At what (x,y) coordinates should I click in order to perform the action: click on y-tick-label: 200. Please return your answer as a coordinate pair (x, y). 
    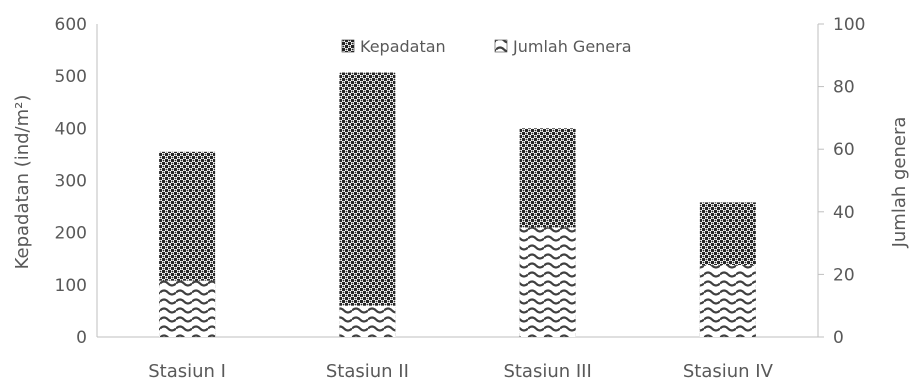
    Looking at the image, I should click on (71, 234).